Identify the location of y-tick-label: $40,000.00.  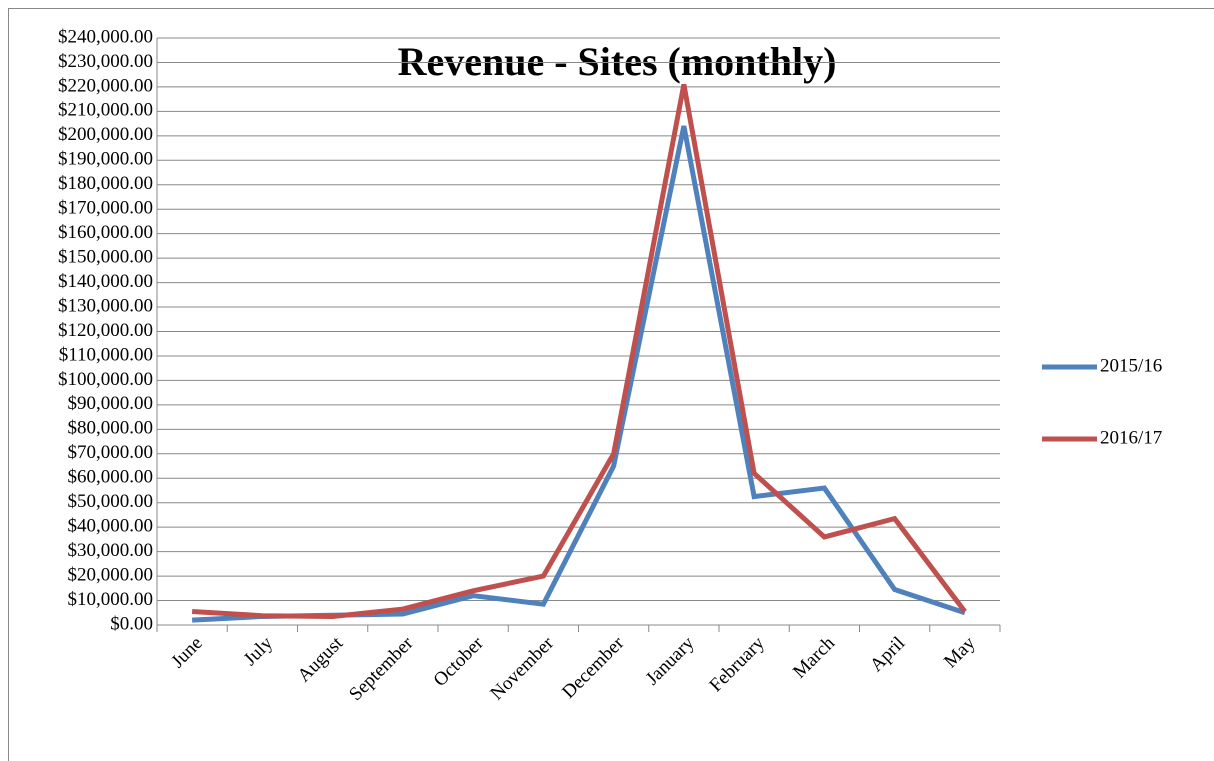
(111, 526).